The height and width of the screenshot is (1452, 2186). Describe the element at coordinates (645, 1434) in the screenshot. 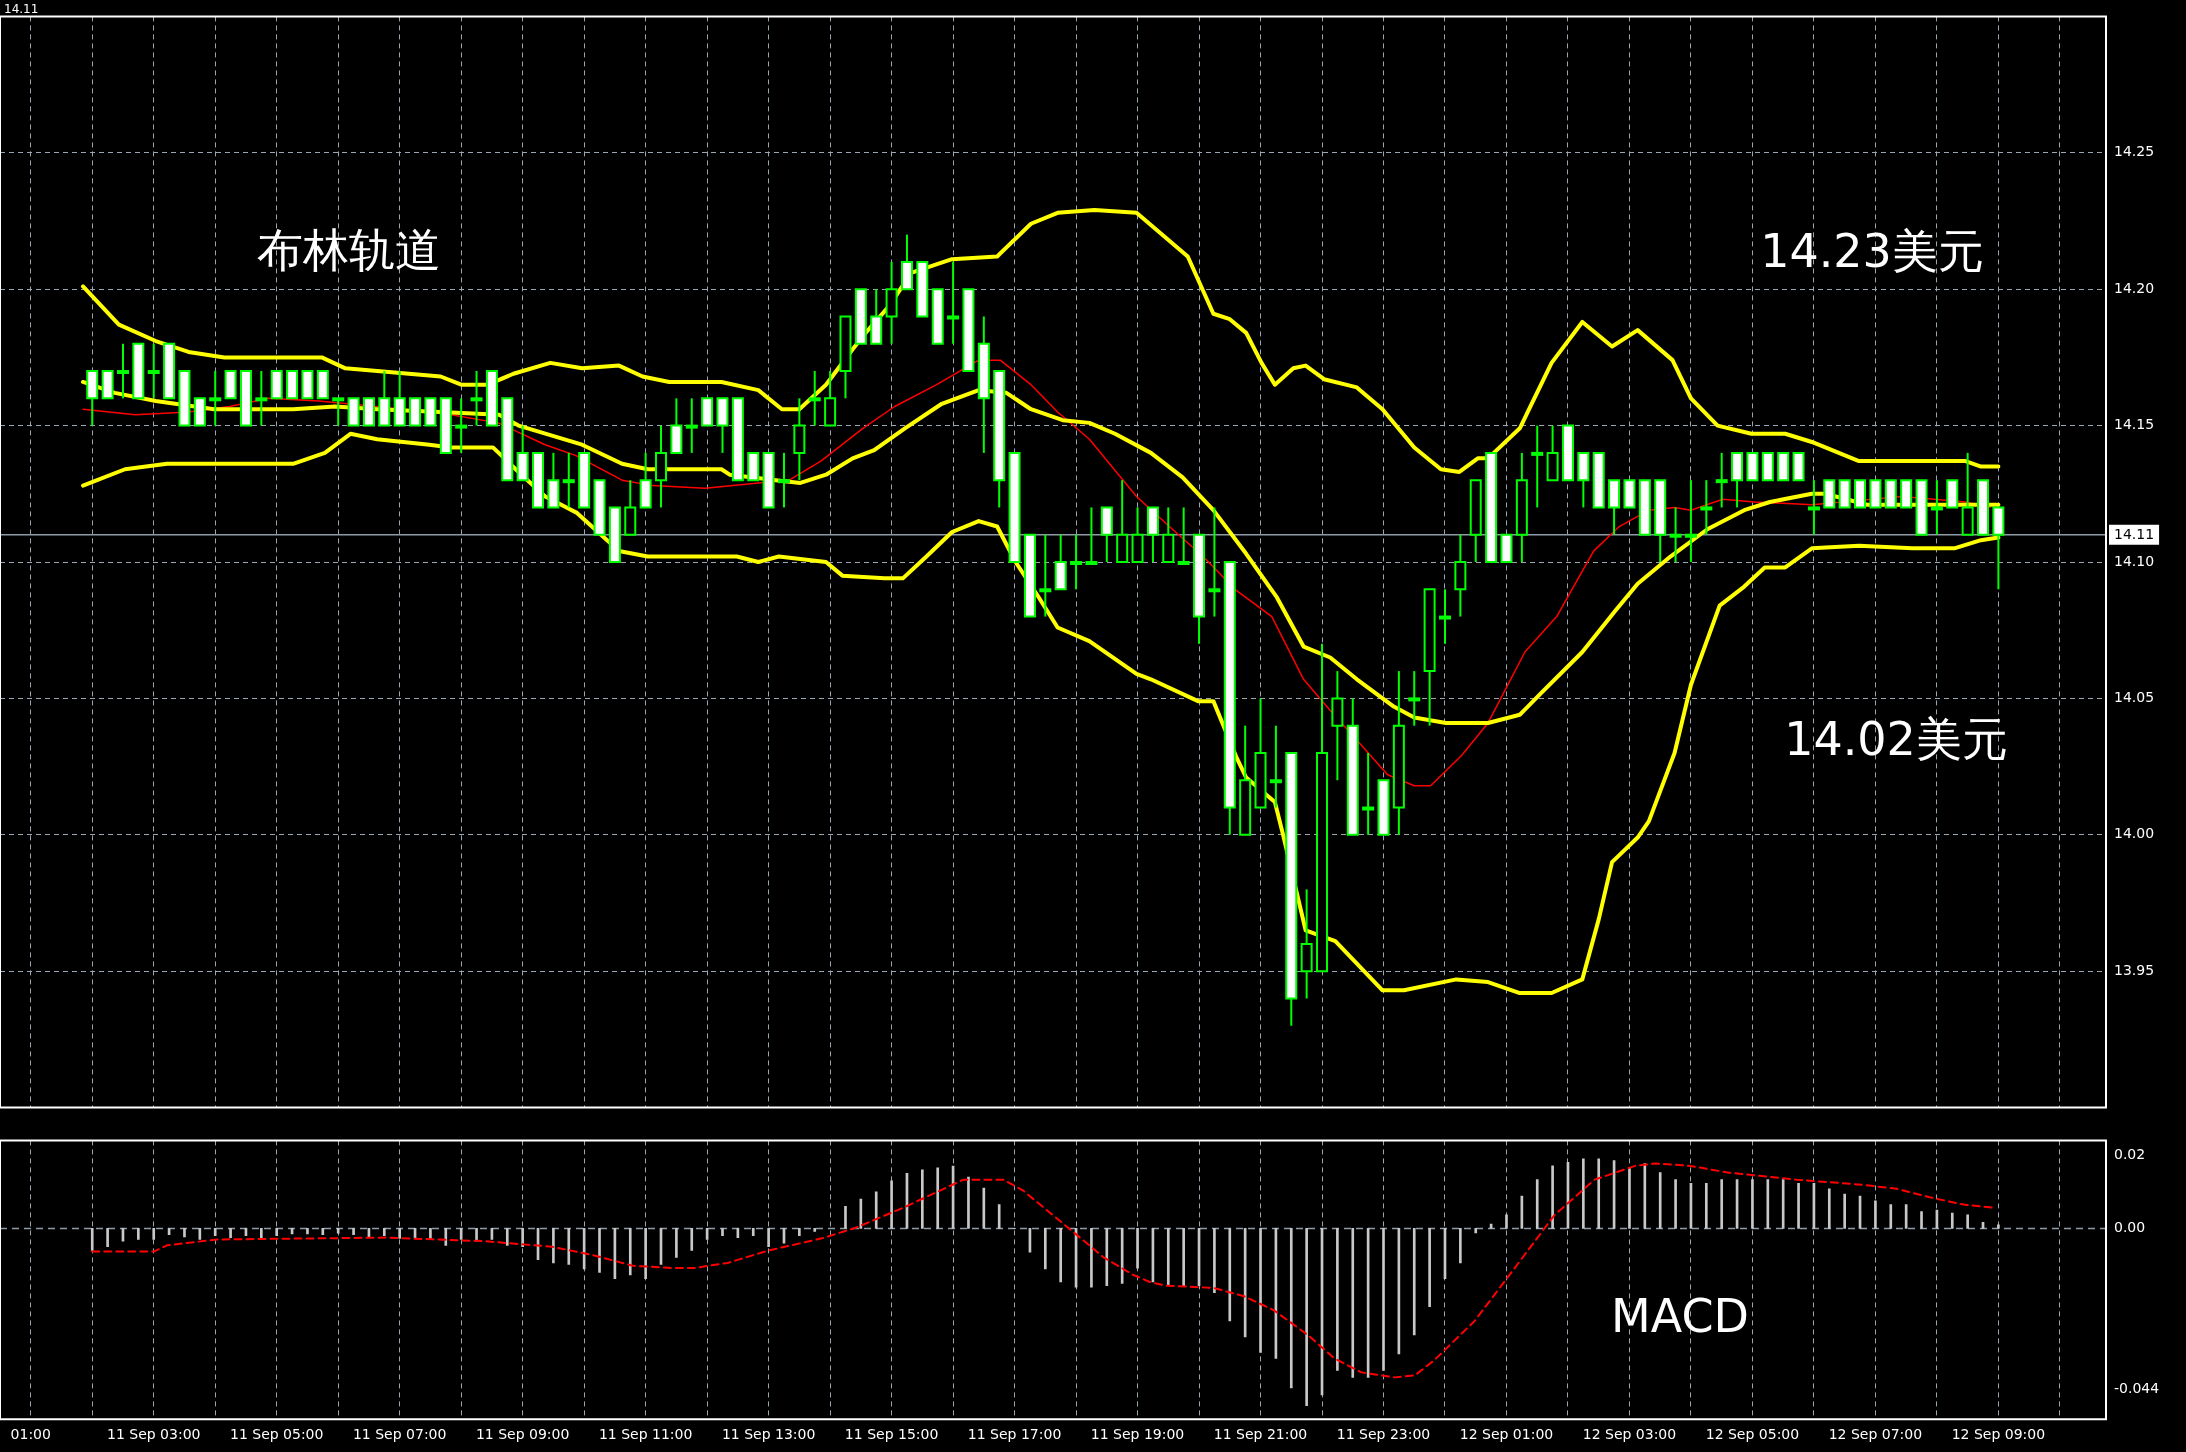

I see `x-tick-label: 11 Sep 11:00` at that location.